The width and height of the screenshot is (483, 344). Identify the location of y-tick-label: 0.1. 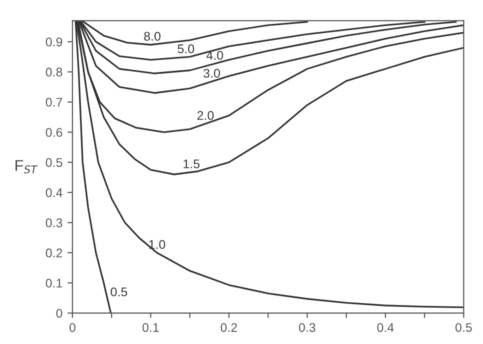
(54, 283).